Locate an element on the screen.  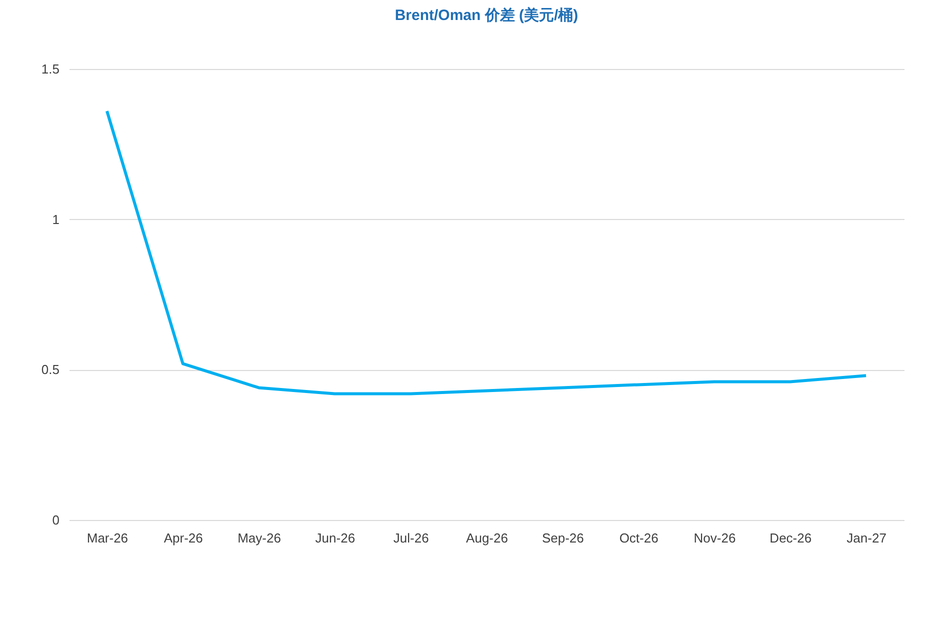
x-tick-label: Sep-26 is located at coordinates (563, 538).